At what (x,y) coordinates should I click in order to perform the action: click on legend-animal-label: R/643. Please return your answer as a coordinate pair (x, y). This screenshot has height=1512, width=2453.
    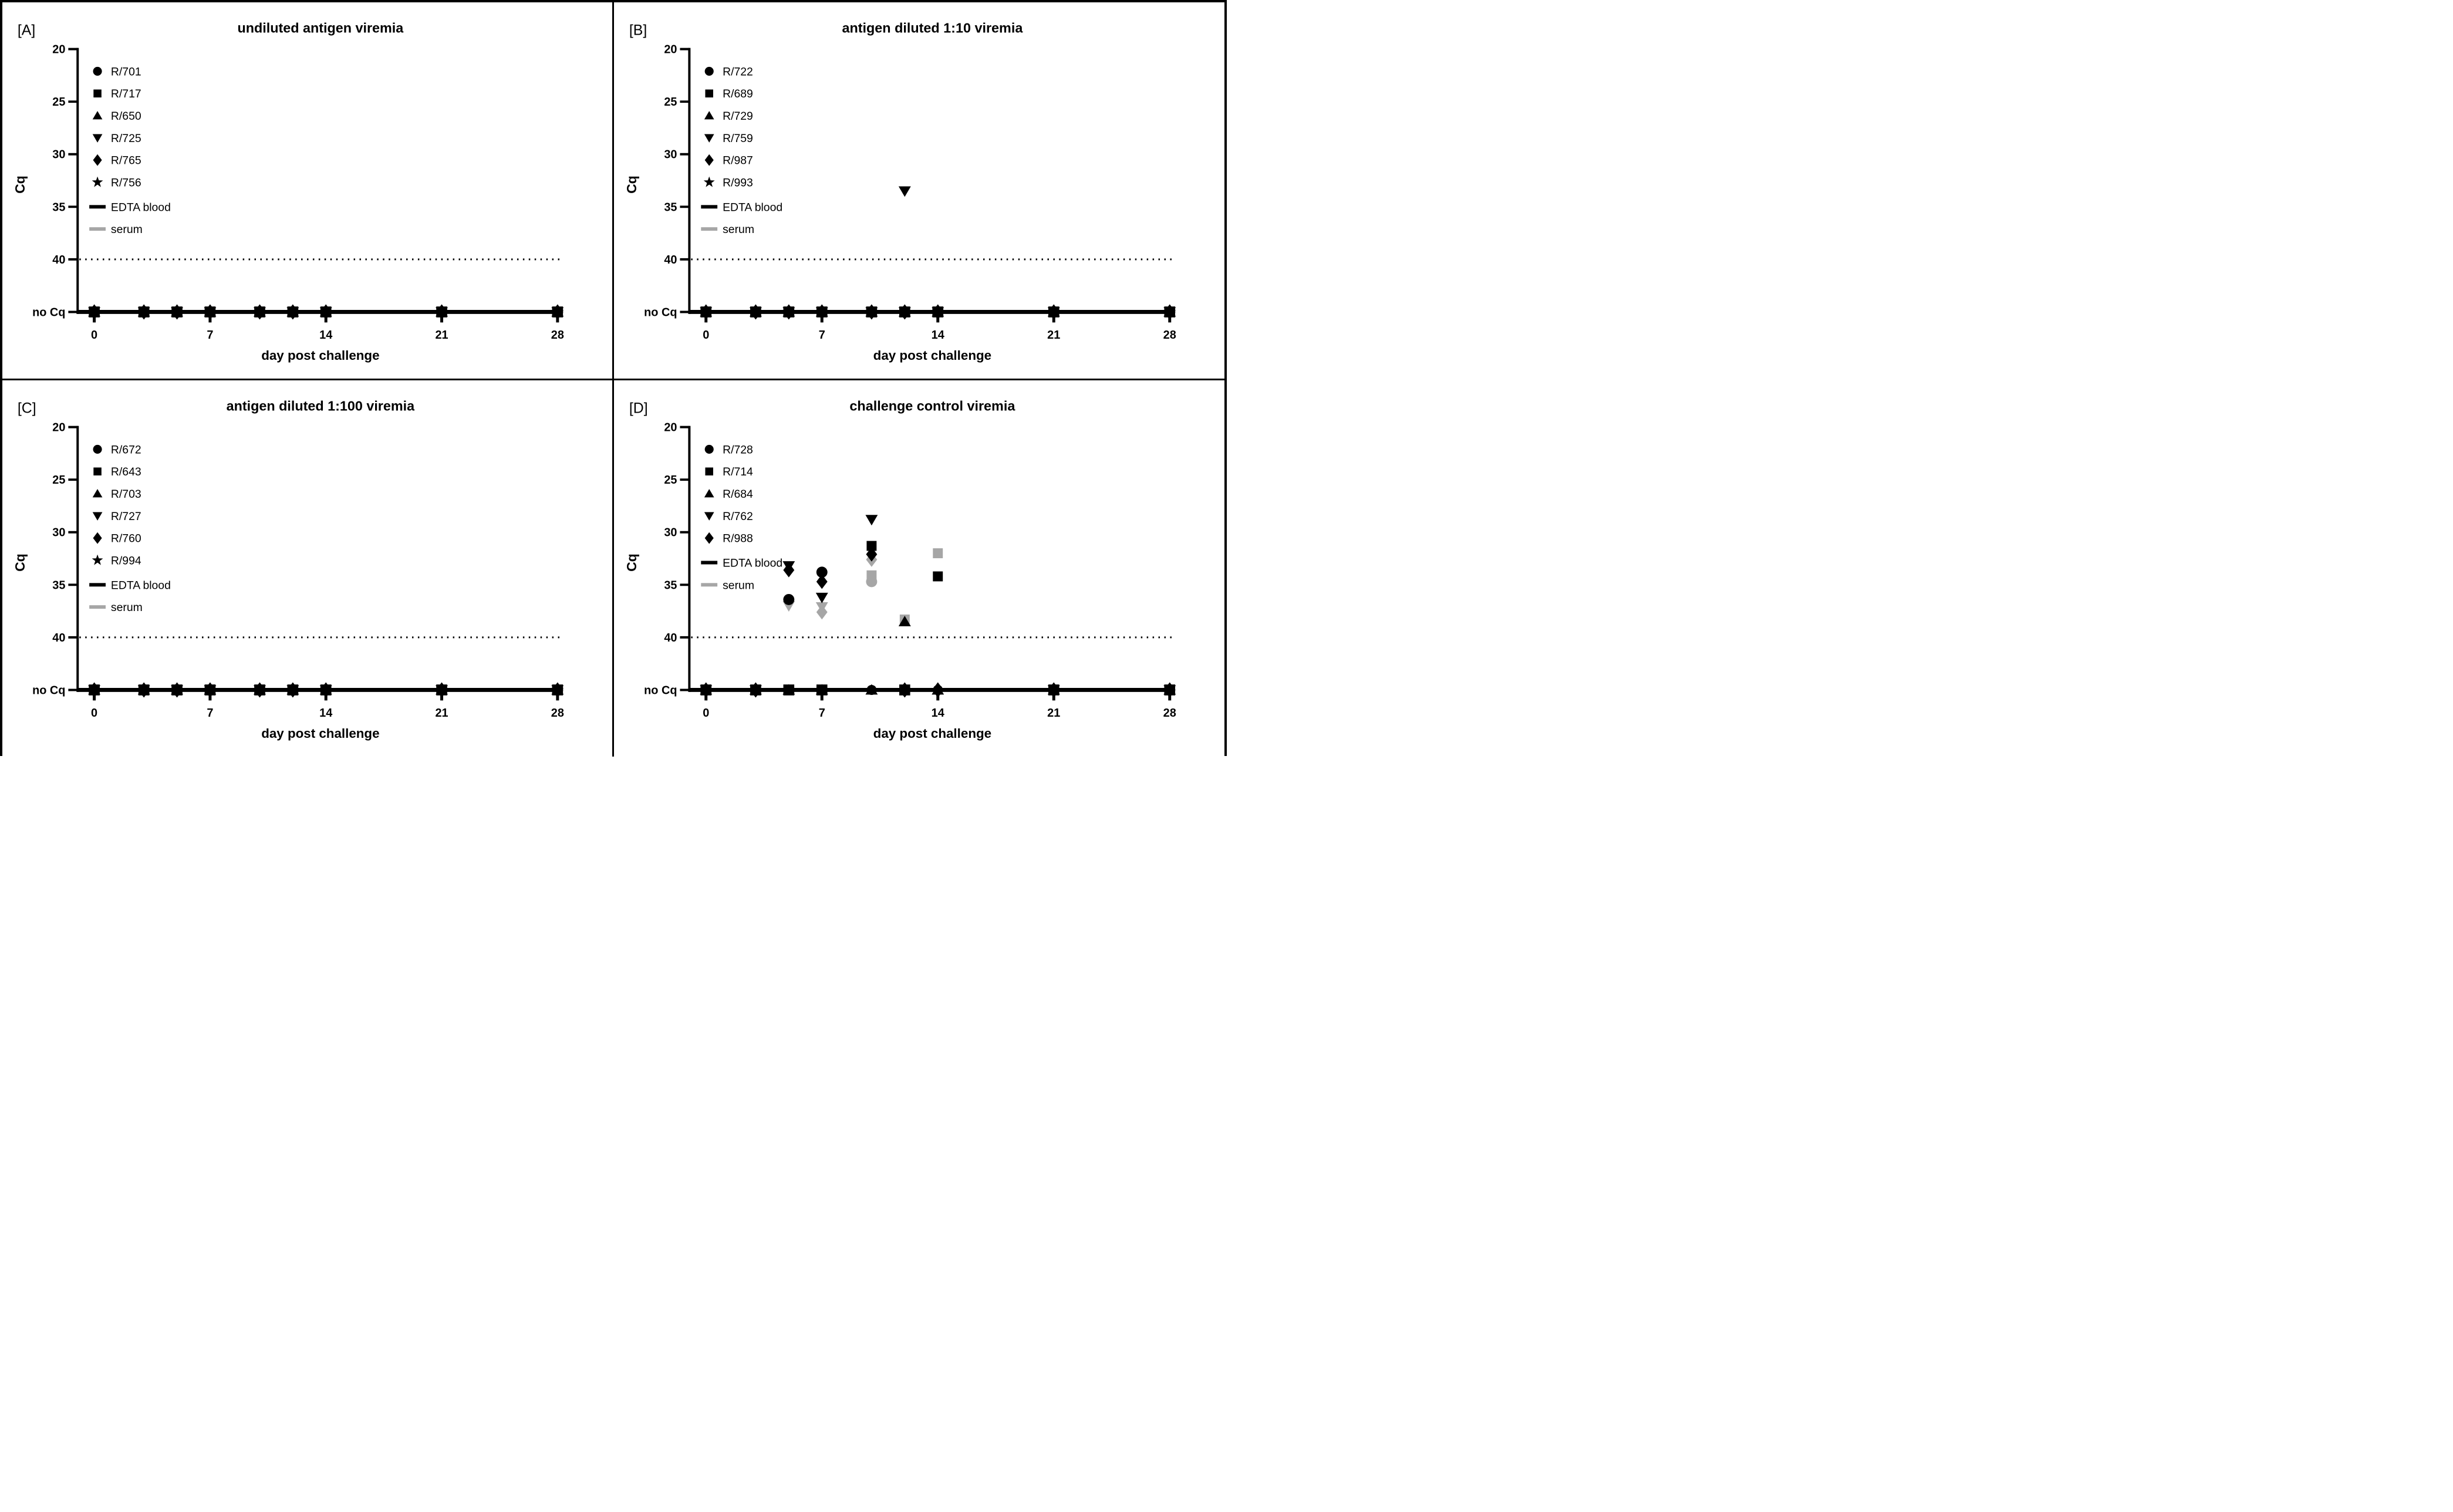
    Looking at the image, I should click on (126, 472).